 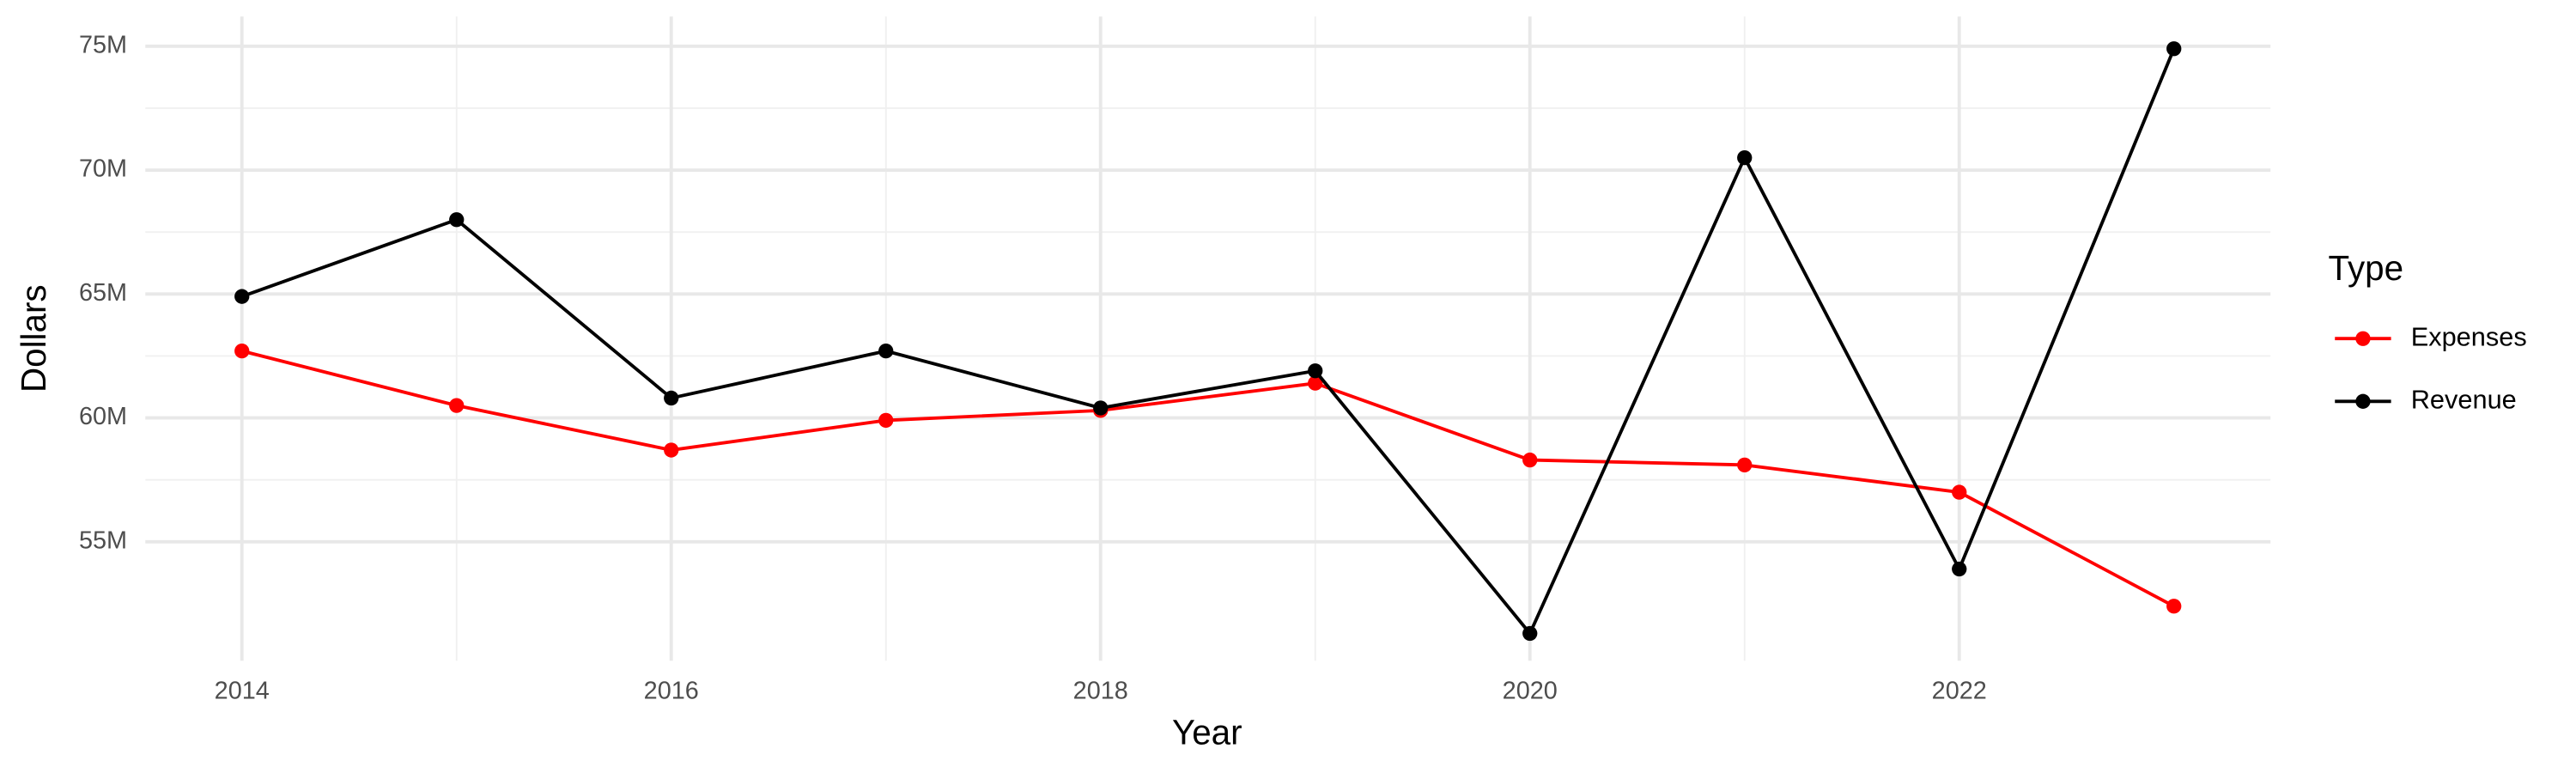 I want to click on x-tick-label: 2014, so click(x=242, y=690).